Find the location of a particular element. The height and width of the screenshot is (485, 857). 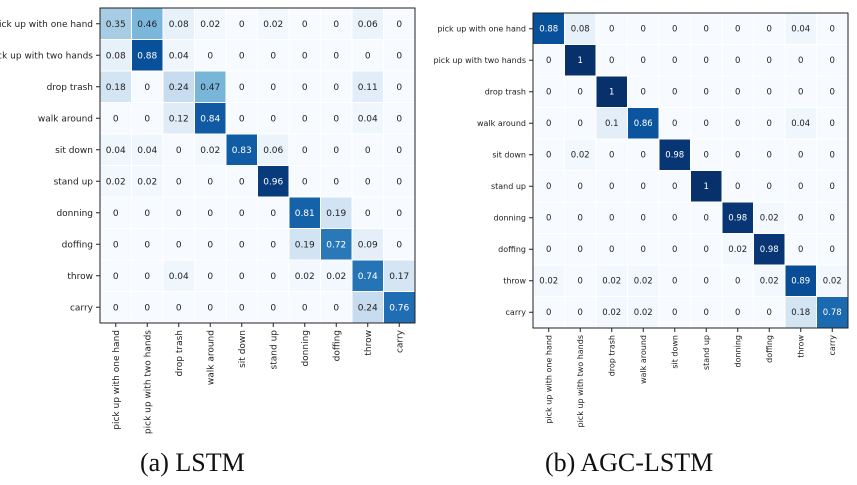

cell-value-label: 1 is located at coordinates (706, 187).